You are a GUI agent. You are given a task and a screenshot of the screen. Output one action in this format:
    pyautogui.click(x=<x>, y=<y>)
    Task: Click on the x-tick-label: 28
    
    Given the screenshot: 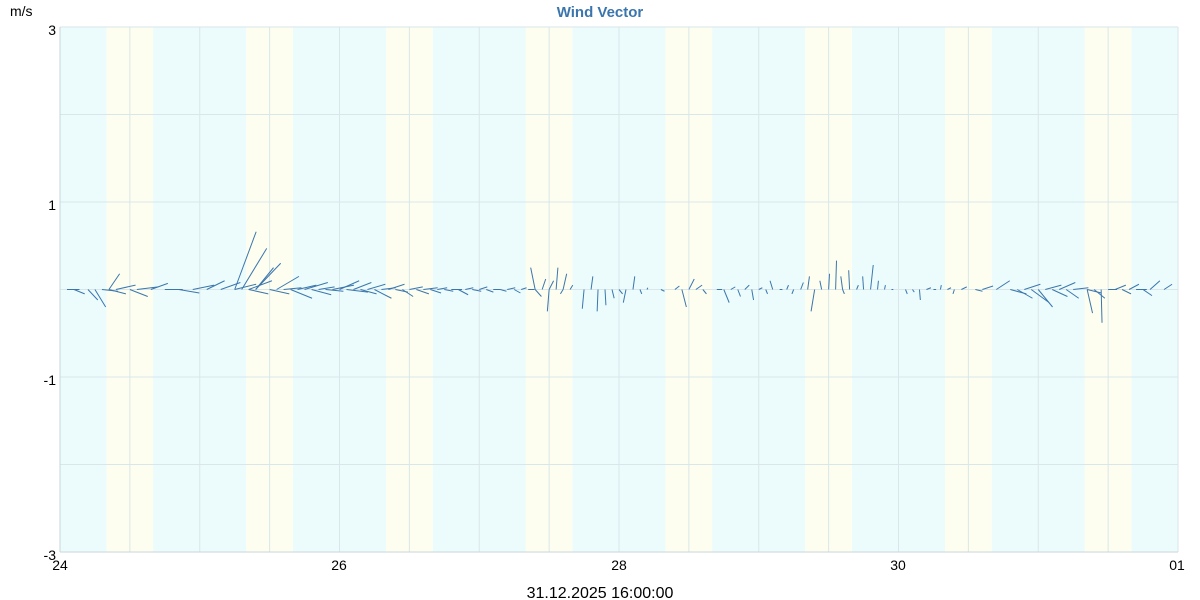 What is the action you would take?
    pyautogui.click(x=619, y=565)
    